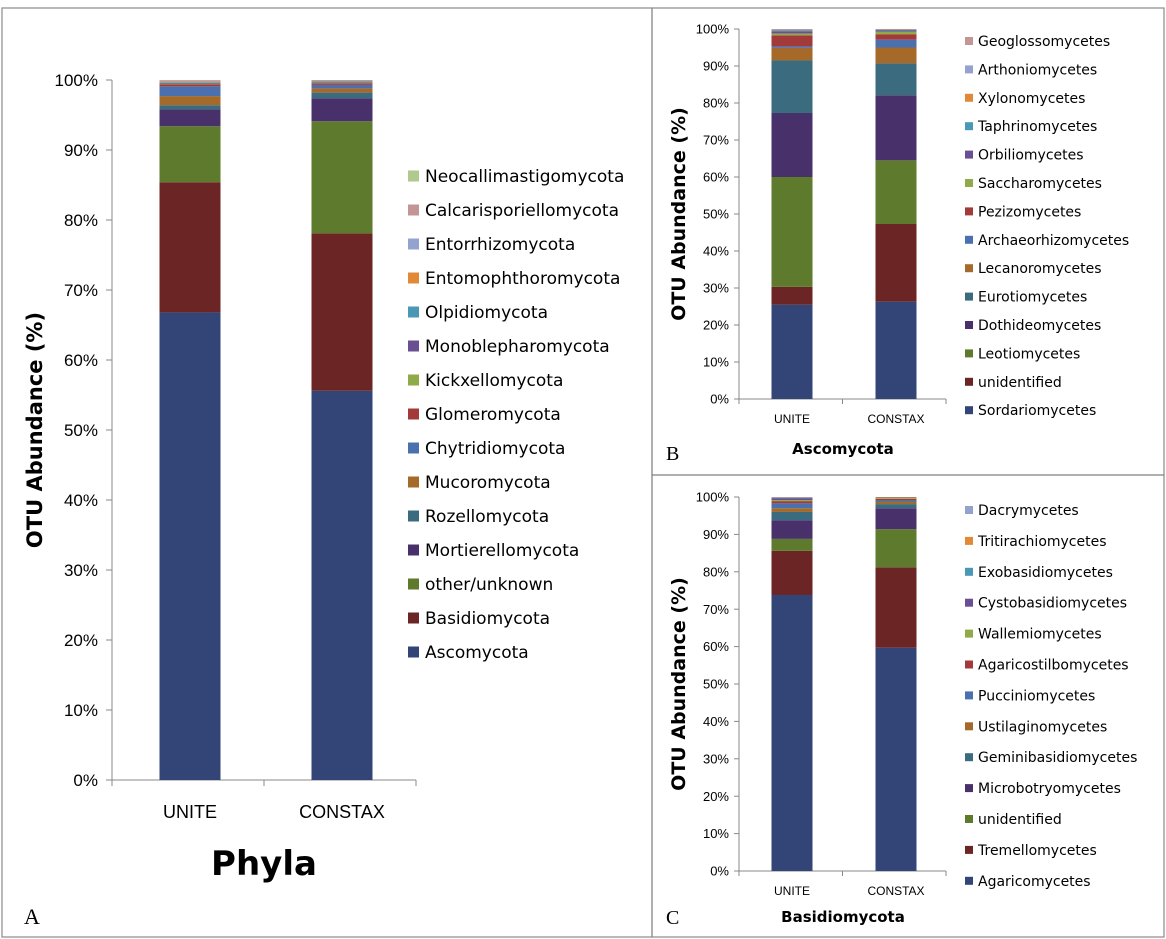 The height and width of the screenshot is (939, 1166). I want to click on panel-b-legend-label: unidentified, so click(1020, 383).